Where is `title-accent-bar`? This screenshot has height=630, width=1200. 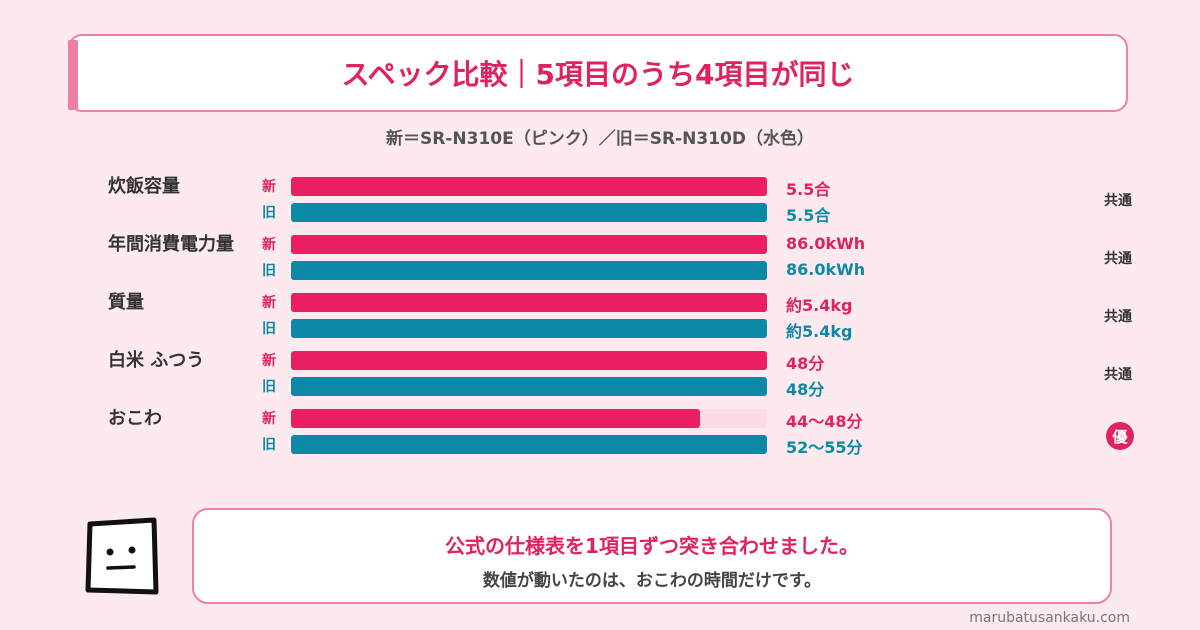
title-accent-bar is located at coordinates (73, 75).